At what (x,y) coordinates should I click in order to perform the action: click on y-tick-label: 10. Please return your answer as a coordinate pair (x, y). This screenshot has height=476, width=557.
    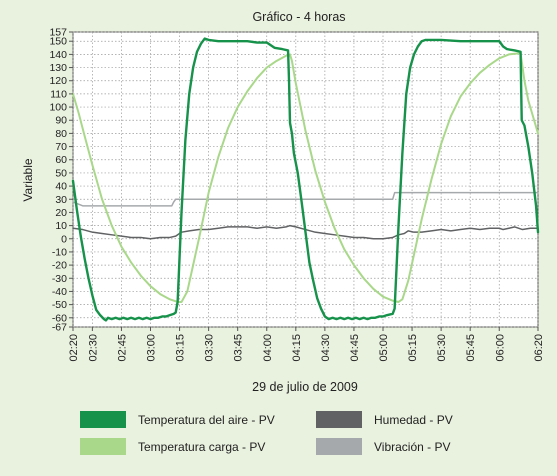
    Looking at the image, I should click on (61, 226).